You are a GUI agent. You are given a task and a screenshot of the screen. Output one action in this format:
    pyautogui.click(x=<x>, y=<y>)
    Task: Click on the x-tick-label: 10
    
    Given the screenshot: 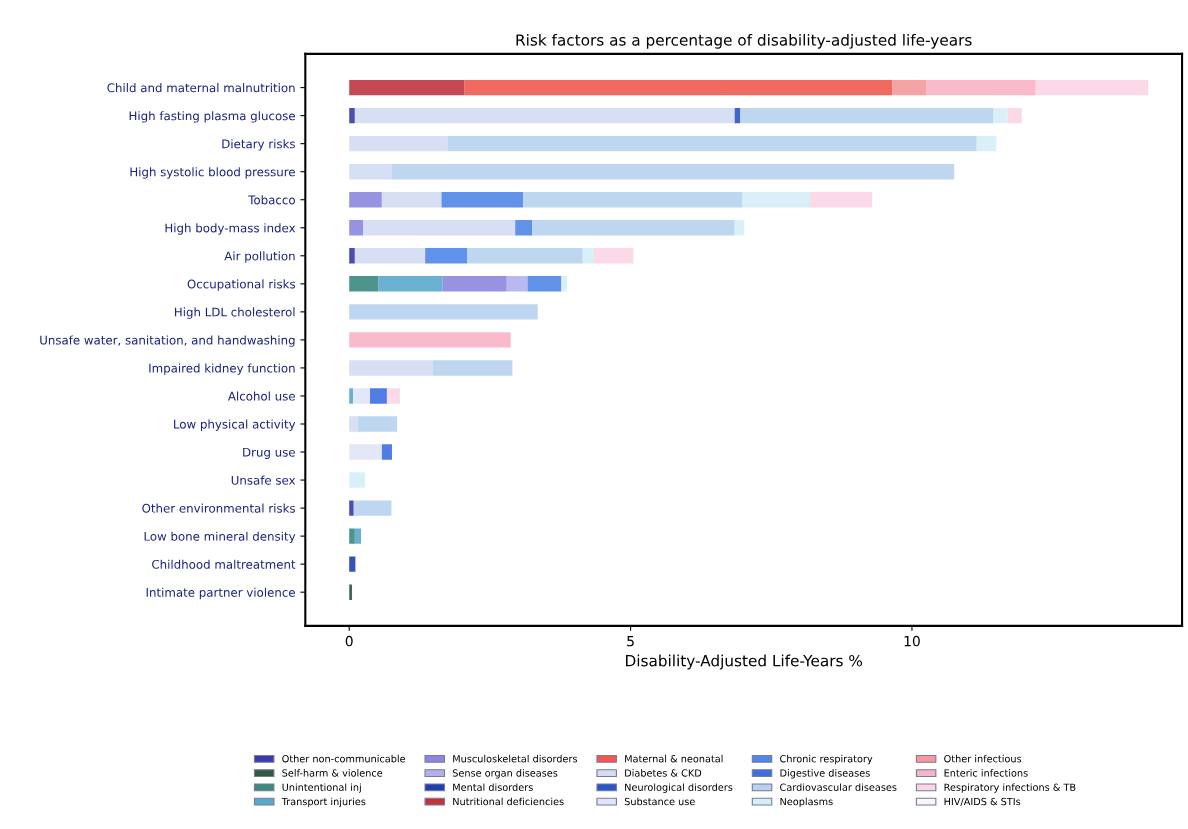 What is the action you would take?
    pyautogui.click(x=912, y=641)
    